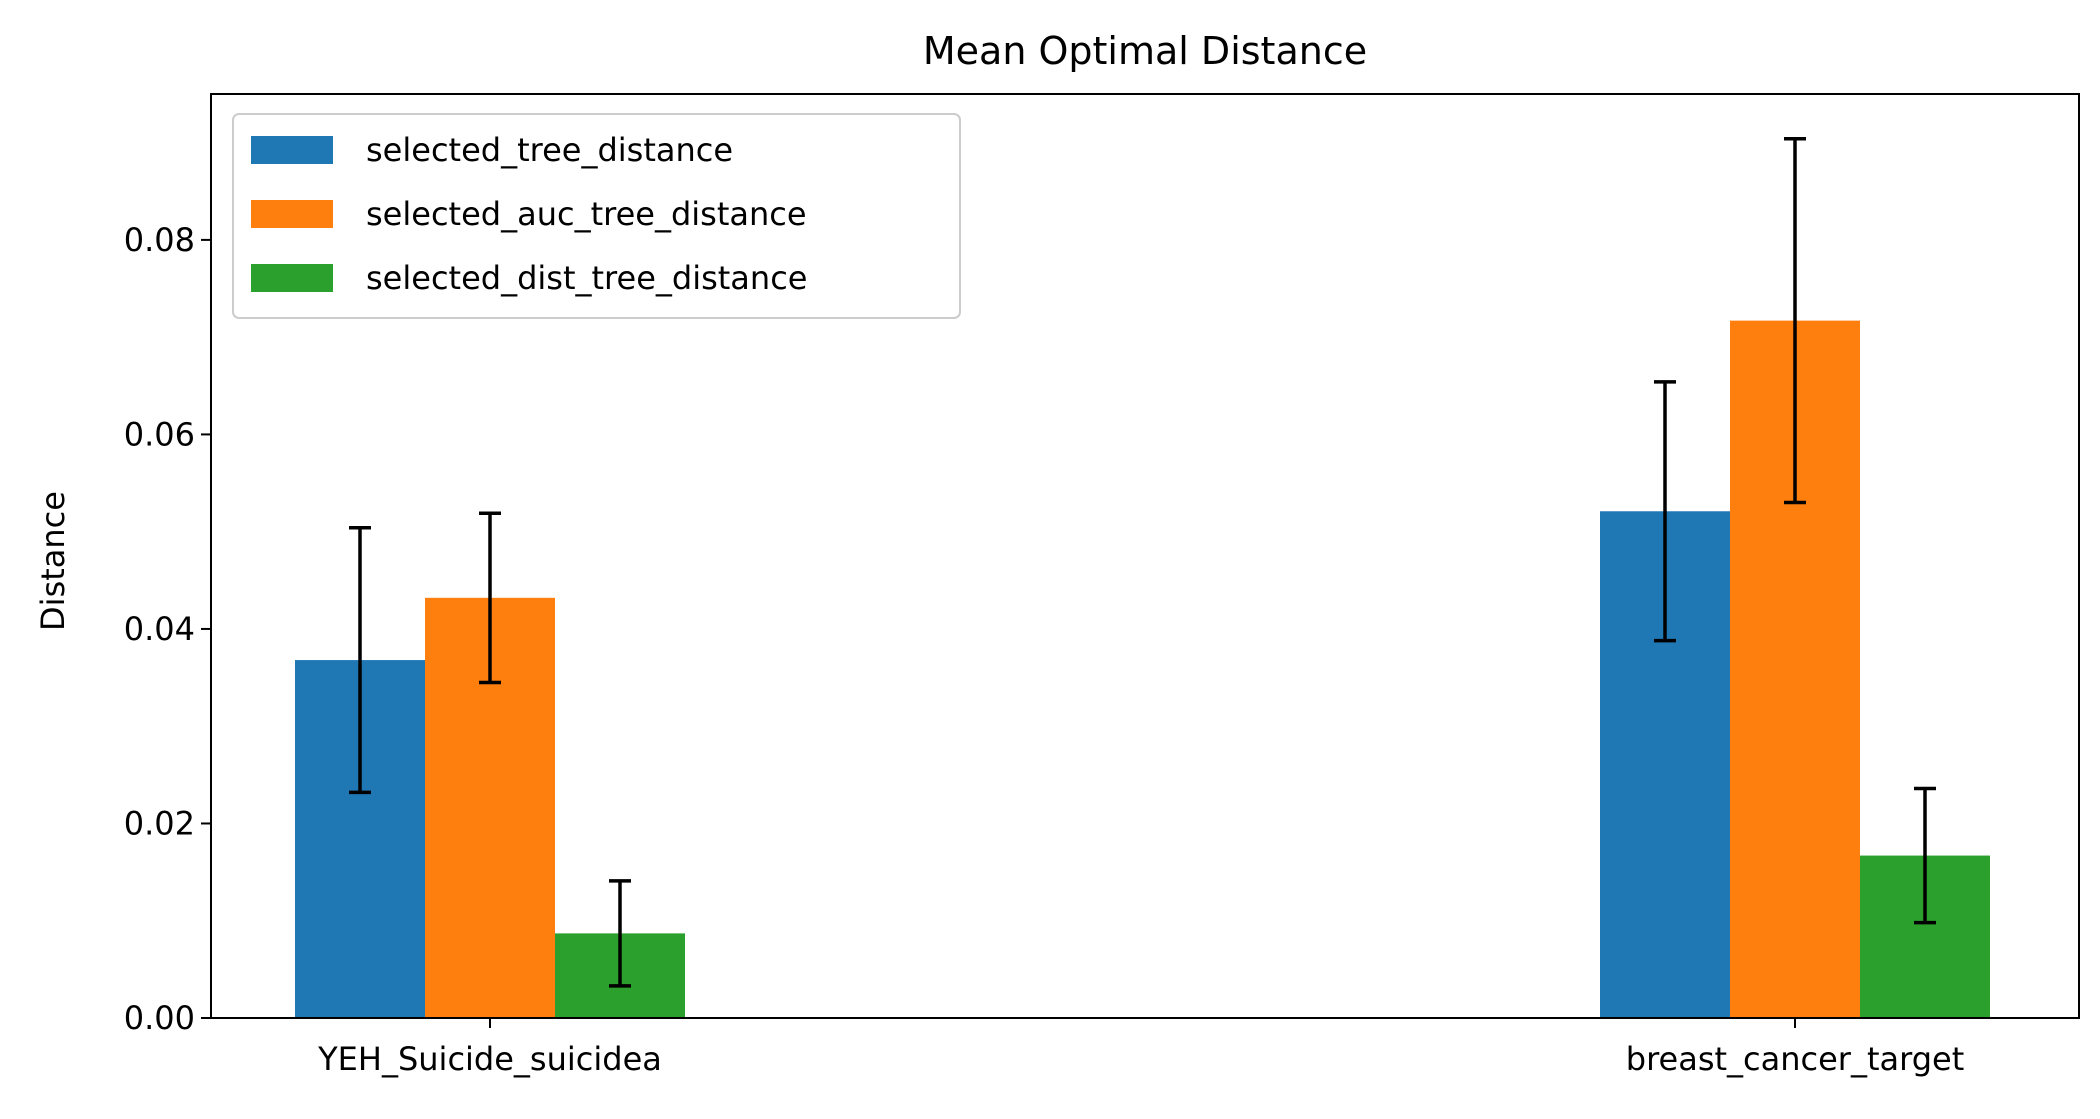  What do you see at coordinates (1145, 51) in the screenshot?
I see `chart-title: Mean Optimal Distance` at bounding box center [1145, 51].